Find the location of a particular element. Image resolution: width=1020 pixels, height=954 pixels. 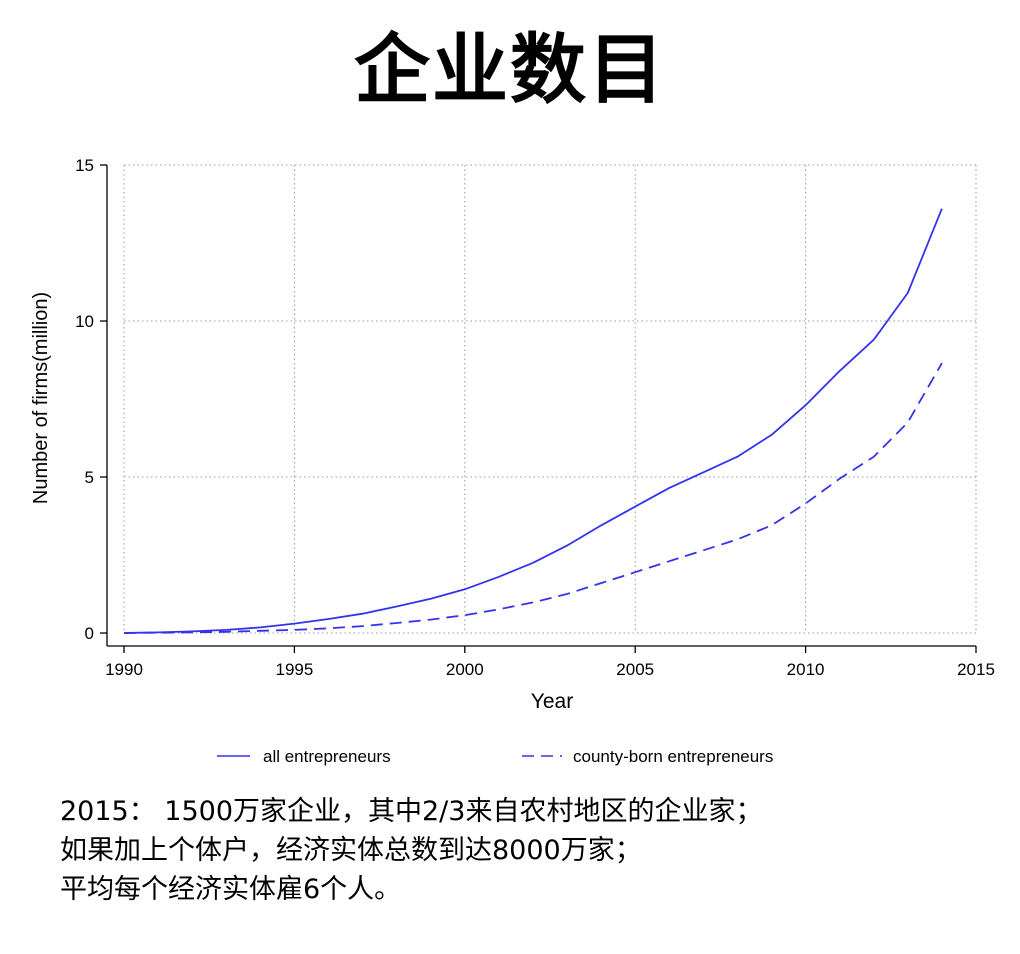

x-tick-label: 2005 is located at coordinates (635, 669).